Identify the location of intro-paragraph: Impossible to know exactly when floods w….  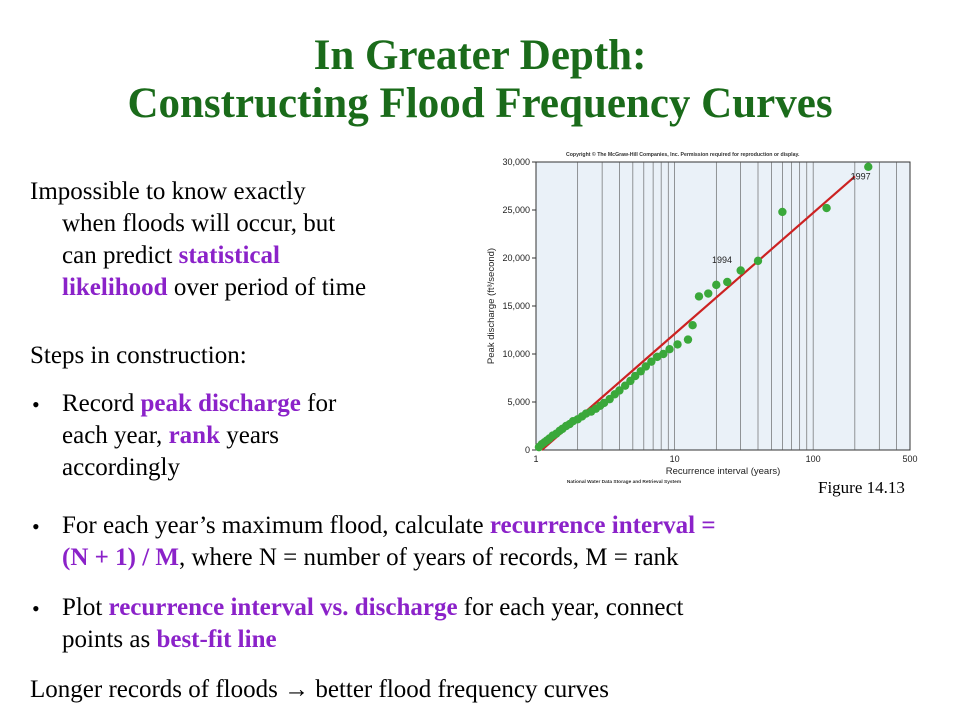
(198, 240).